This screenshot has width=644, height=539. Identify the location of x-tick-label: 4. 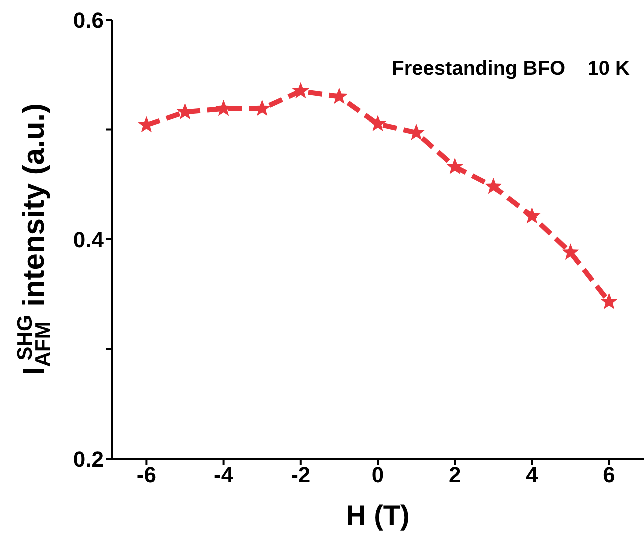
(533, 475).